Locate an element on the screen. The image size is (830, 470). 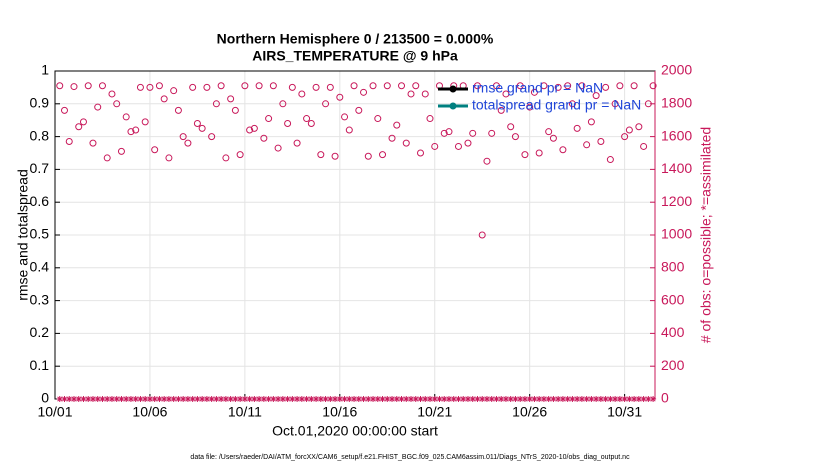
y-axis-label: rmse and totalspread is located at coordinates (23, 235).